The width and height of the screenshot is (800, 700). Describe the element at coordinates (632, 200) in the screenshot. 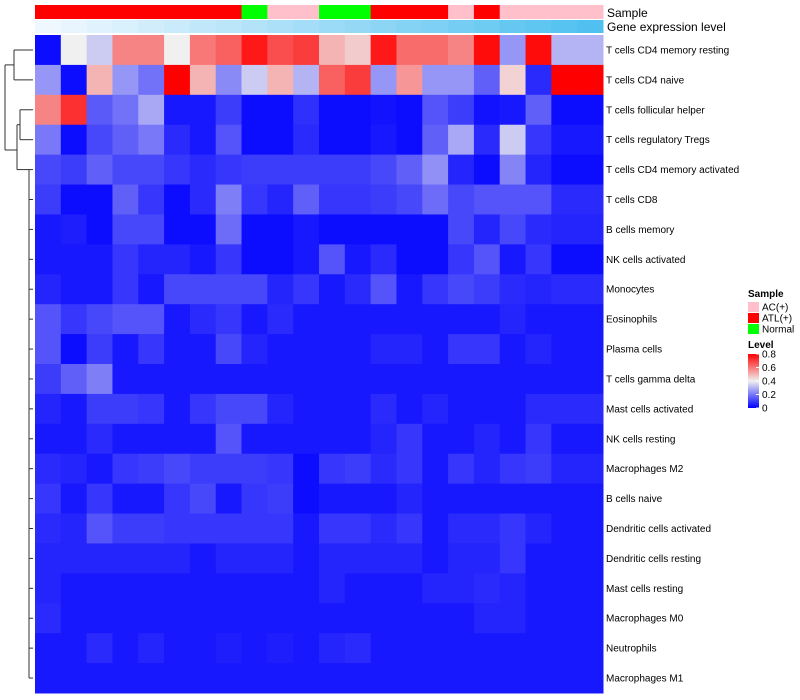

I see `row-label: T cells CD8` at that location.